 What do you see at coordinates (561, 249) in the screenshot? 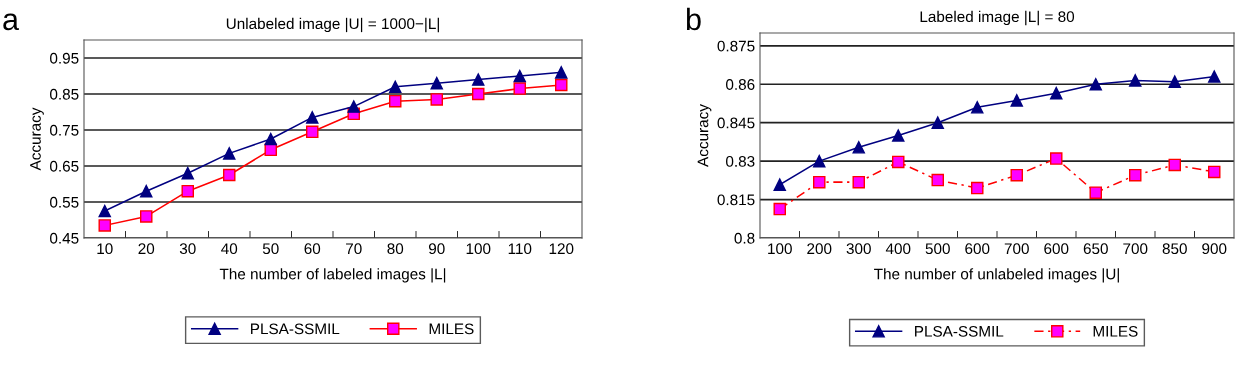
I see `x-tick-label: 120` at bounding box center [561, 249].